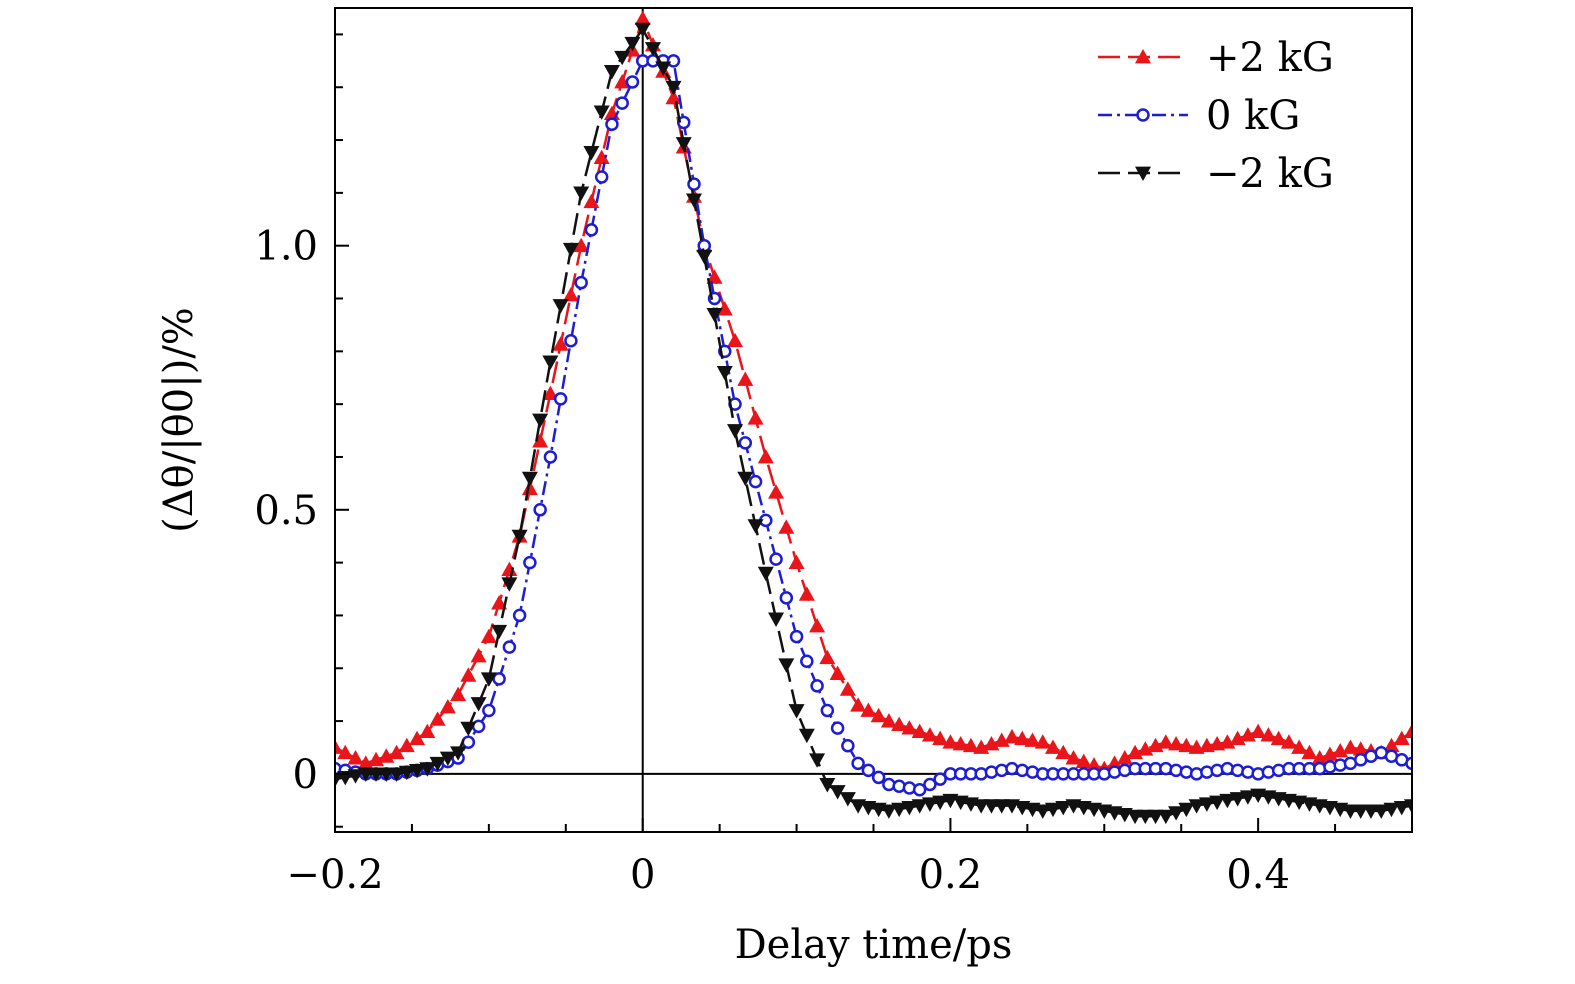 The height and width of the screenshot is (984, 1575). Describe the element at coordinates (874, 945) in the screenshot. I see `x-axis-title: Delay time/ps` at that location.